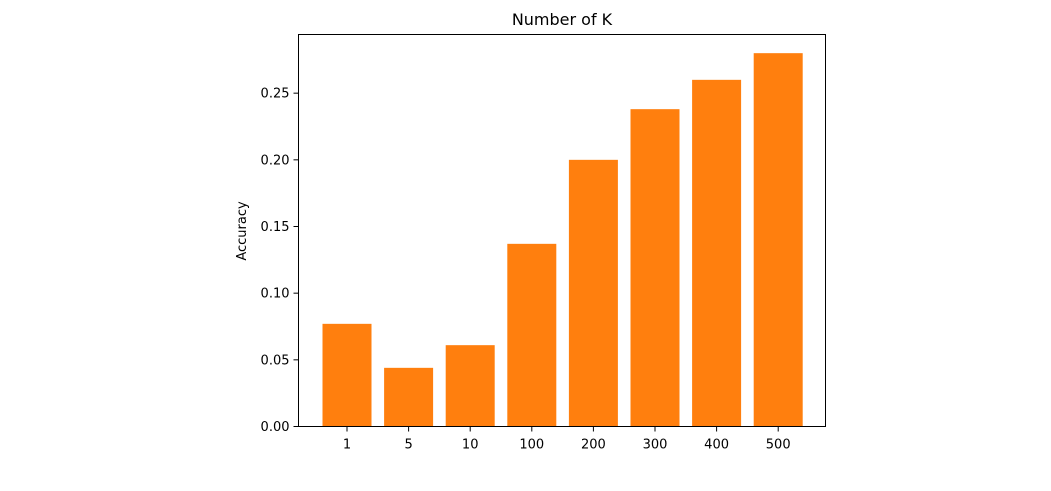 The width and height of the screenshot is (1051, 491). What do you see at coordinates (275, 227) in the screenshot?
I see `y-tick-label-0.15: 0.15` at bounding box center [275, 227].